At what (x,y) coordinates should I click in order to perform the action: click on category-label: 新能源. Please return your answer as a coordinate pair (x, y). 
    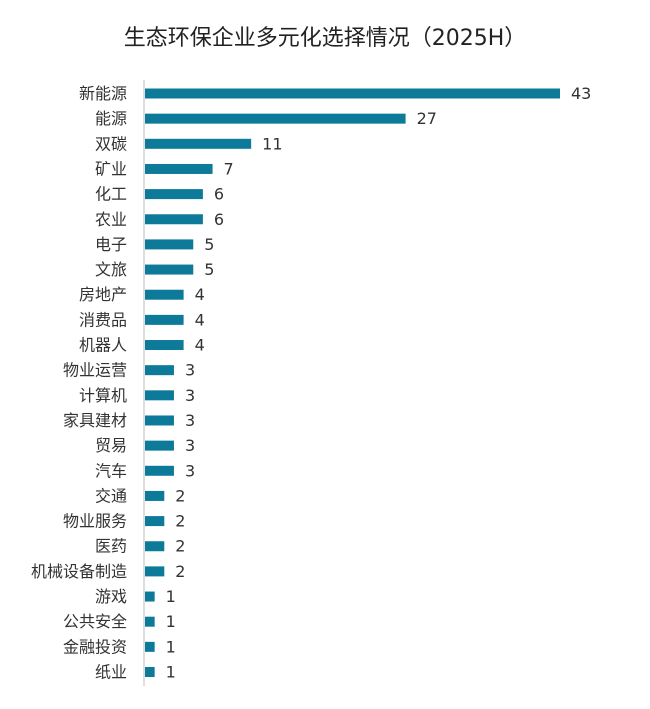
    Looking at the image, I should click on (103, 93).